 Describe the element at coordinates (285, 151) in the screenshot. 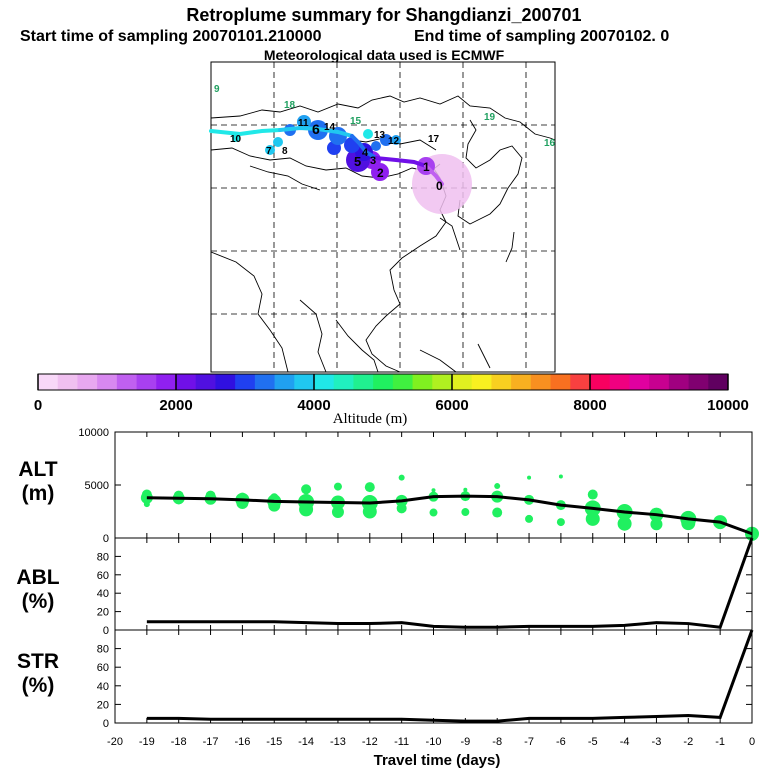

I see `day-label: 8` at that location.